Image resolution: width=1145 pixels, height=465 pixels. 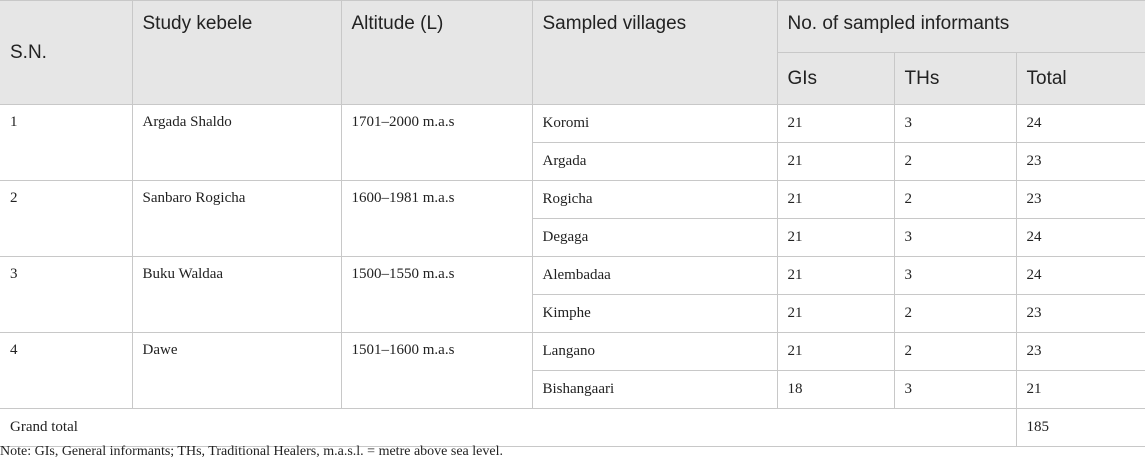 I want to click on header-sn: S.N., so click(x=66, y=52).